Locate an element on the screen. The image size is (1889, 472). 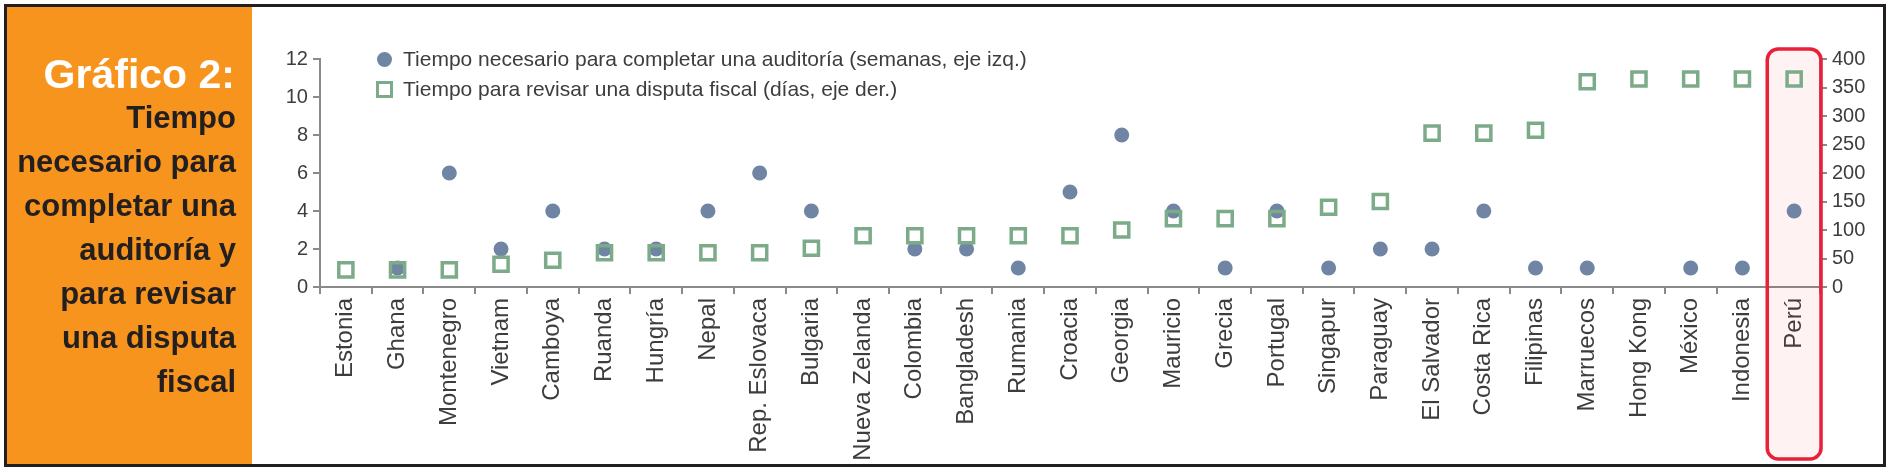
y-tick-label: 0 is located at coordinates (302, 285).